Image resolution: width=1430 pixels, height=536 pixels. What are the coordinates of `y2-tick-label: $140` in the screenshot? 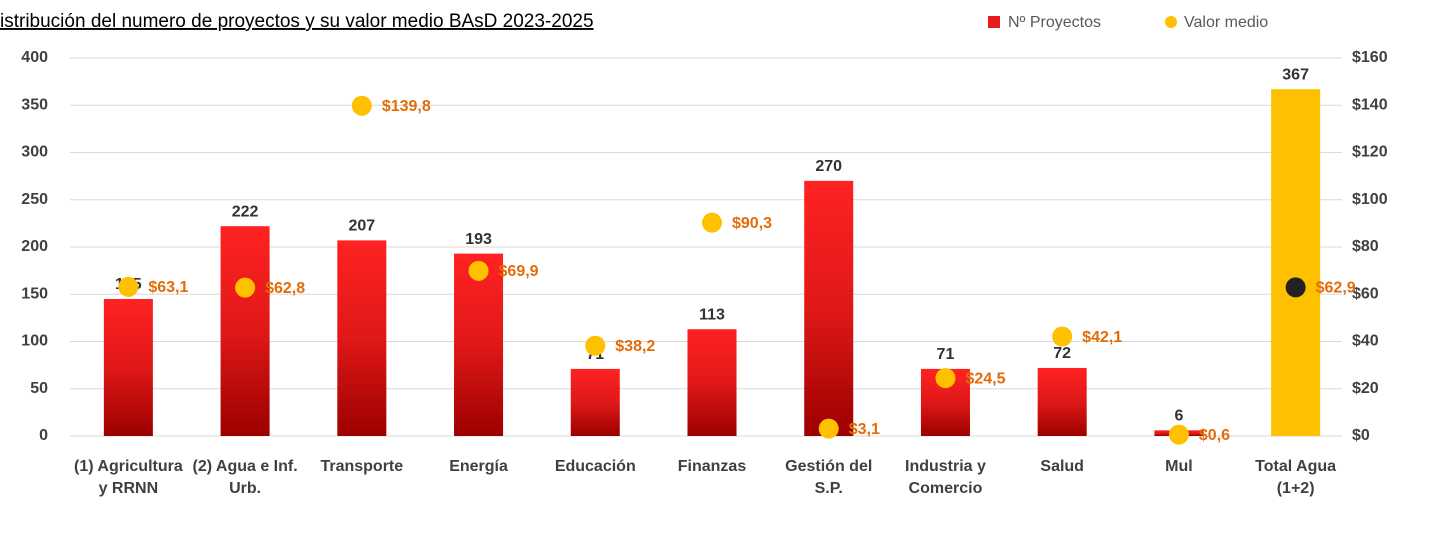 It's located at (1370, 104).